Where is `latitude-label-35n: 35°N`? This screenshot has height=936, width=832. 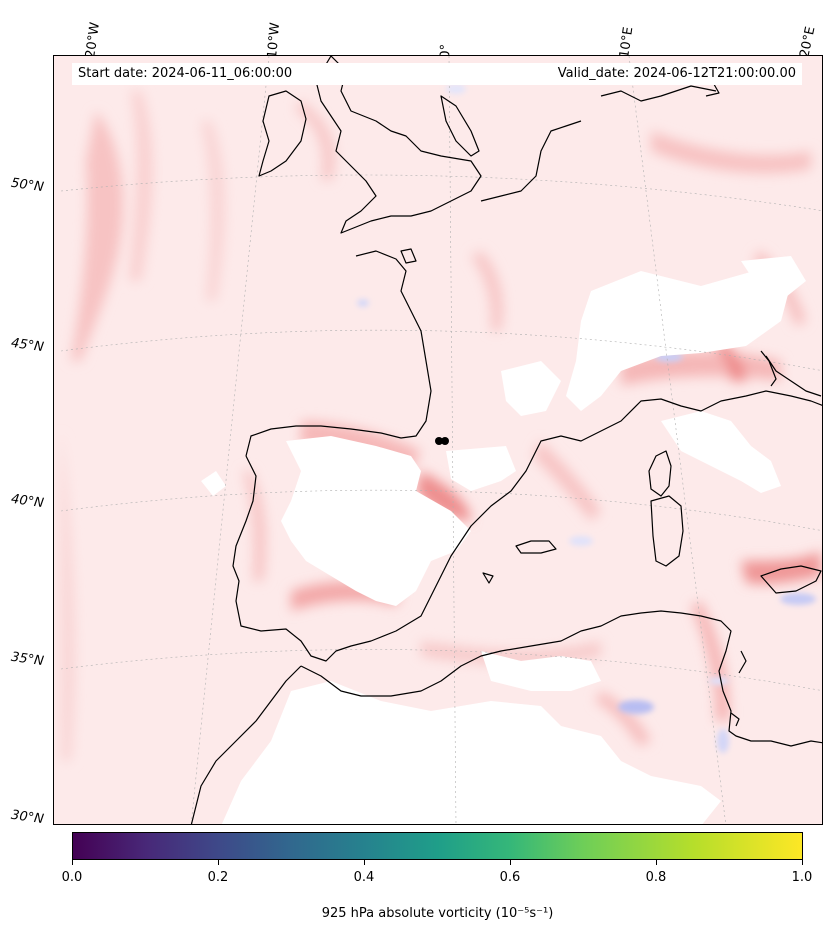 latitude-label-35n: 35°N is located at coordinates (27, 659).